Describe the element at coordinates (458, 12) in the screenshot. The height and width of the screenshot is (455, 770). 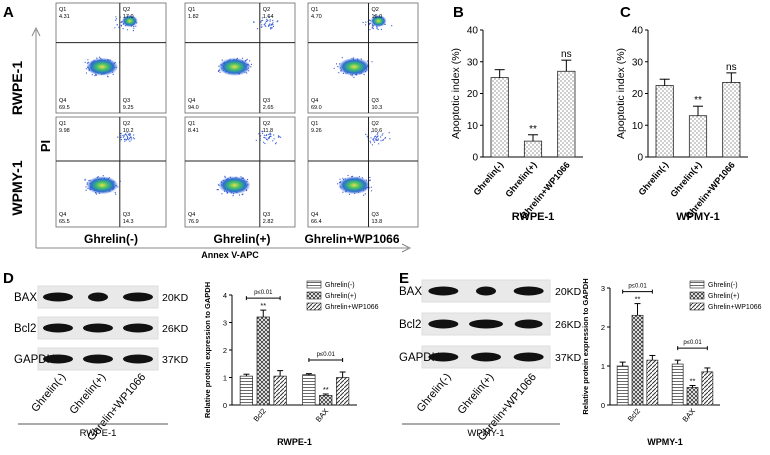
I see `panel-label-b: B` at that location.